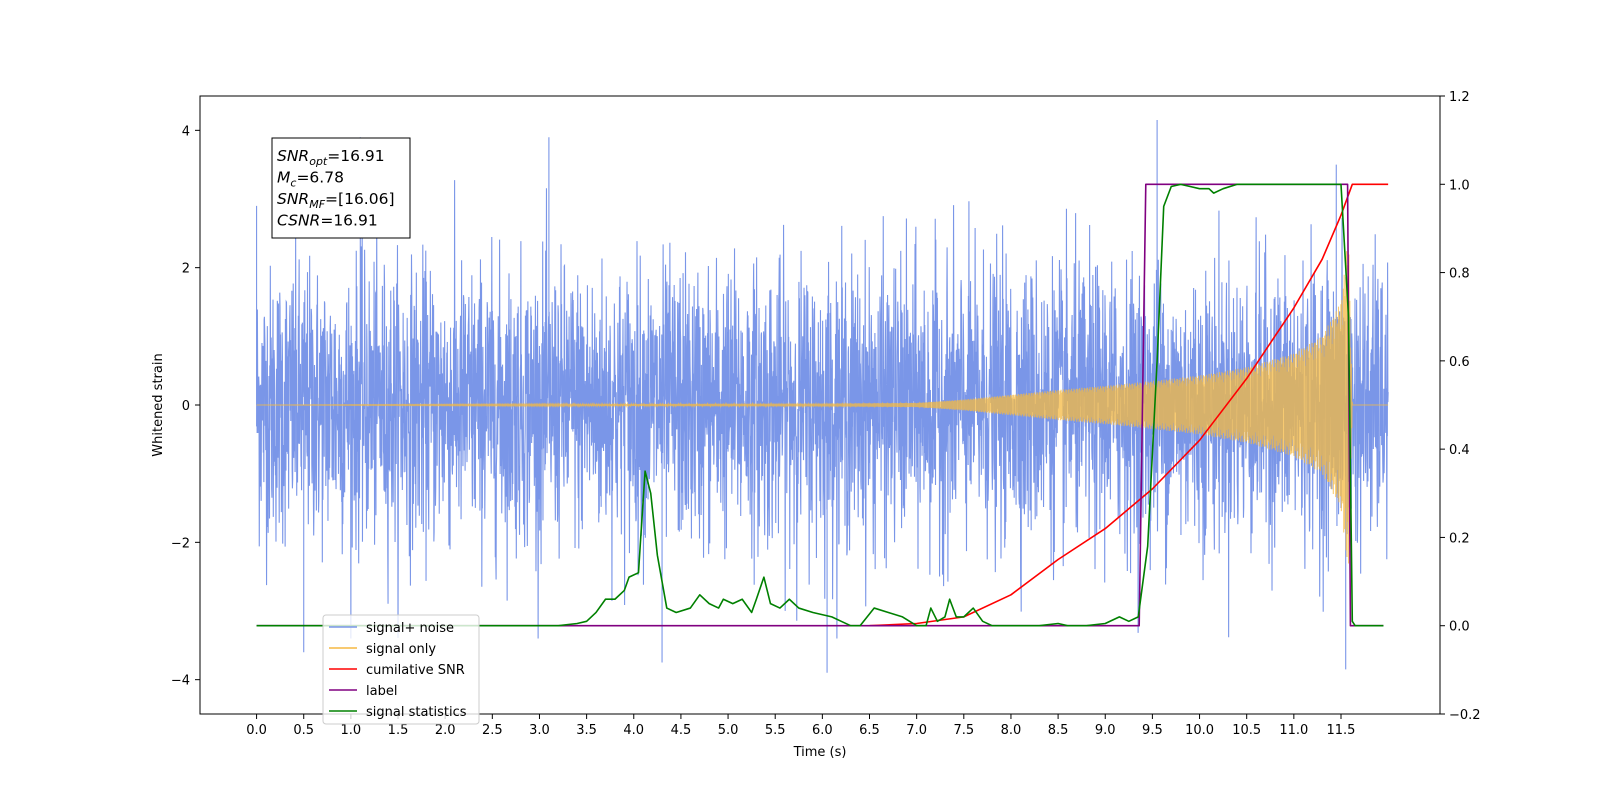 Image resolution: width=1600 pixels, height=800 pixels. I want to click on annotation-line: Mc=6.78, so click(310, 179).